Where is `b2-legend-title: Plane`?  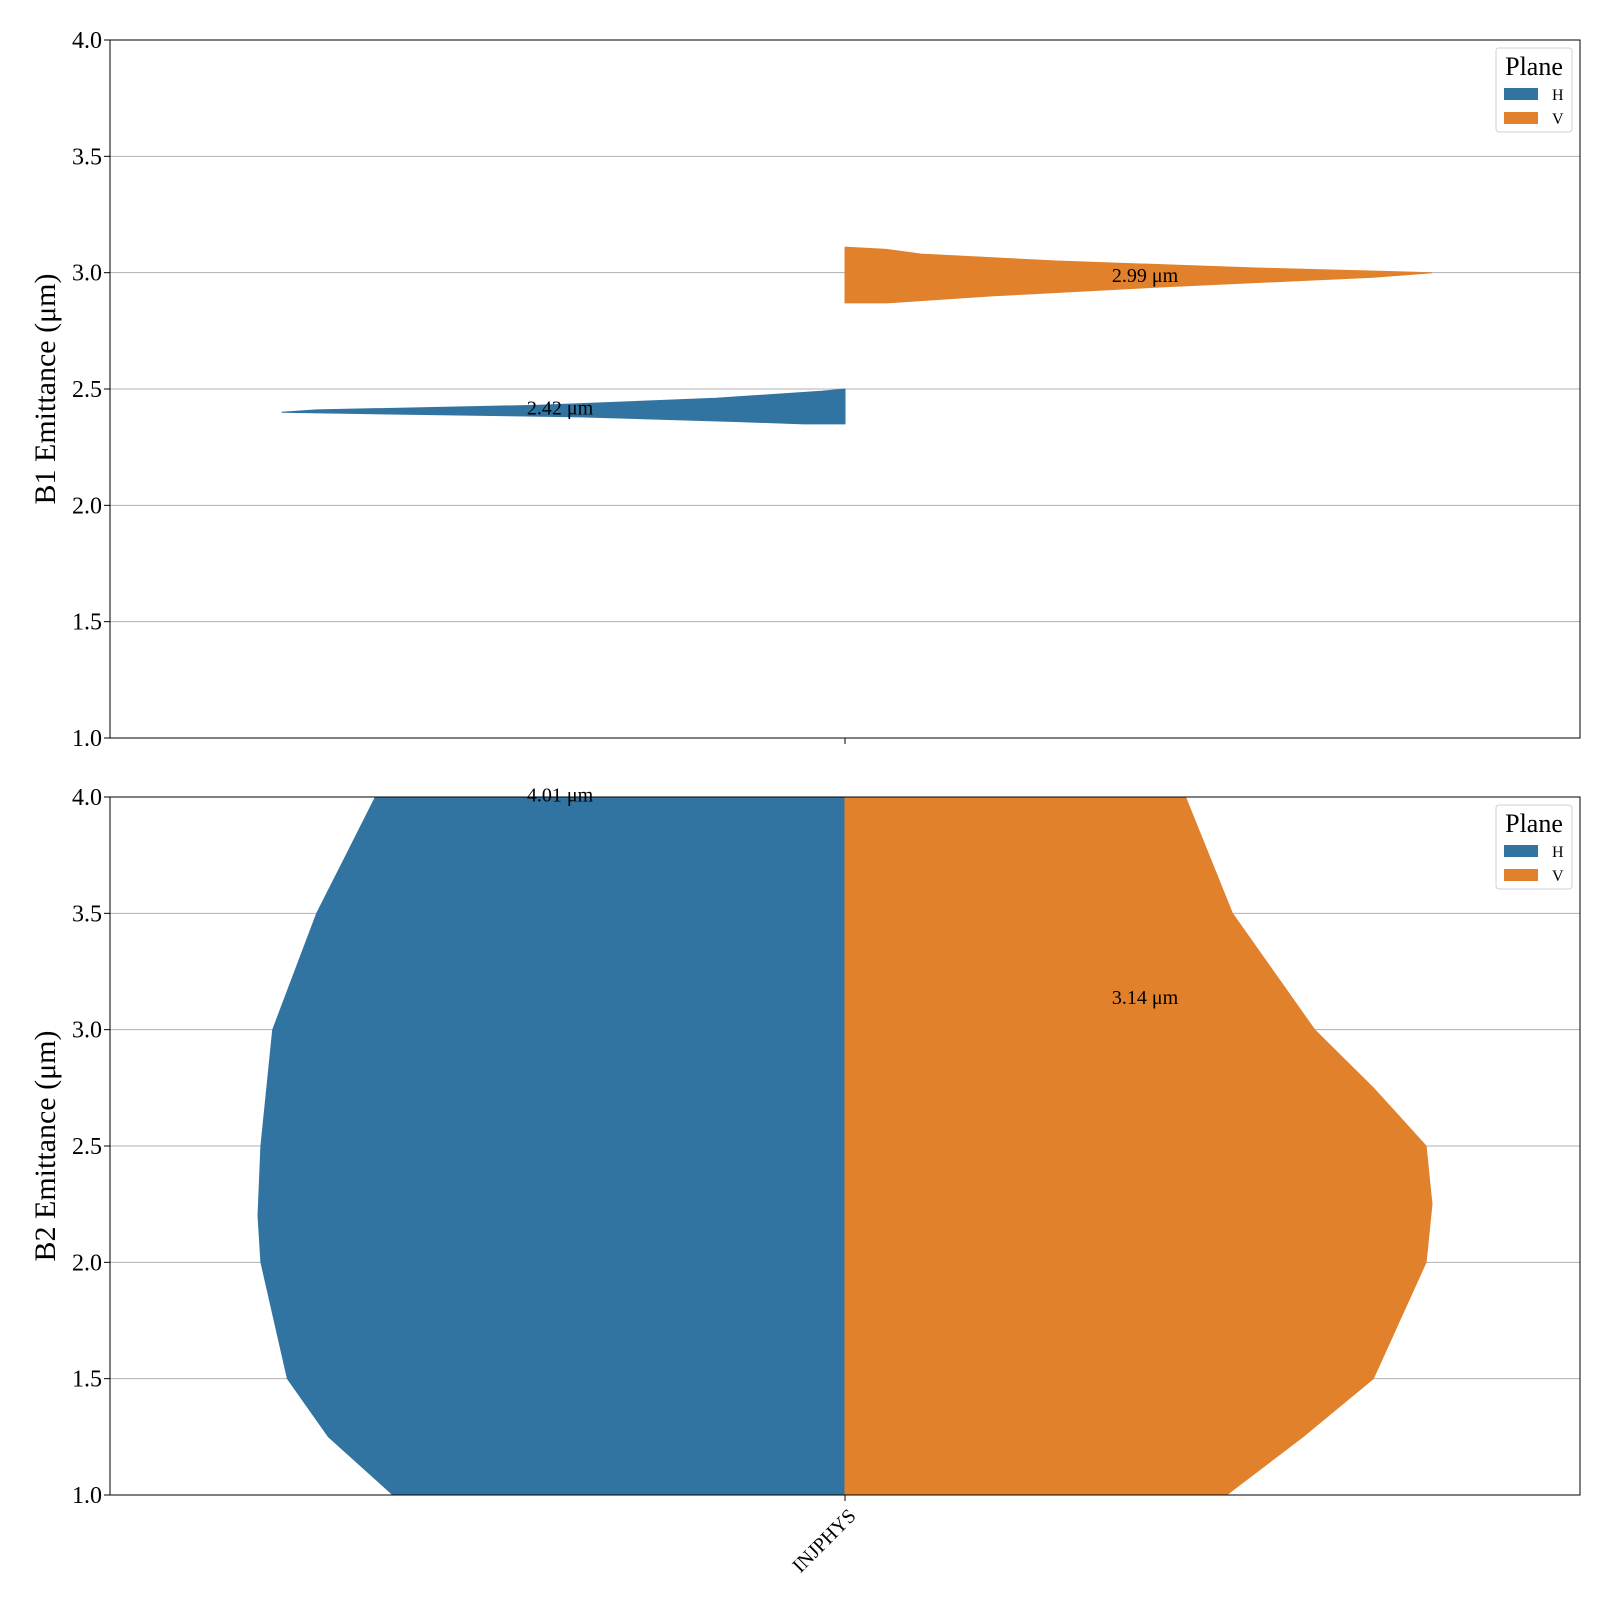 b2-legend-title: Plane is located at coordinates (1534, 823).